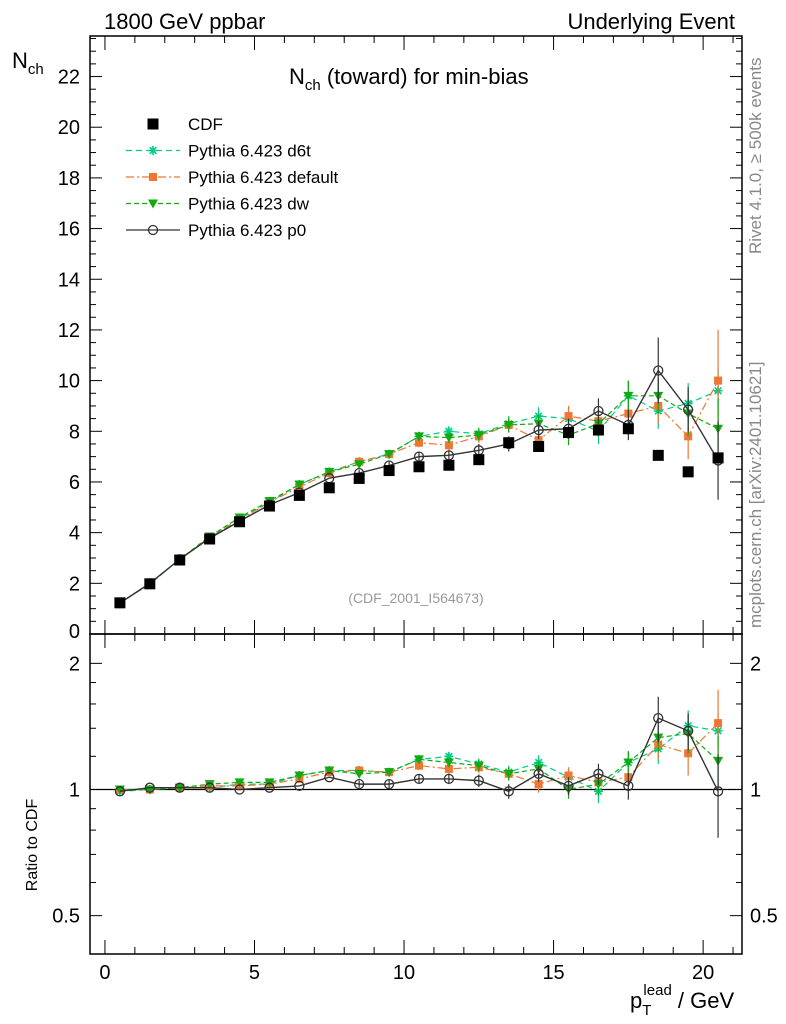 The image size is (786, 1024). What do you see at coordinates (404, 973) in the screenshot?
I see `x-tick-label: 10` at bounding box center [404, 973].